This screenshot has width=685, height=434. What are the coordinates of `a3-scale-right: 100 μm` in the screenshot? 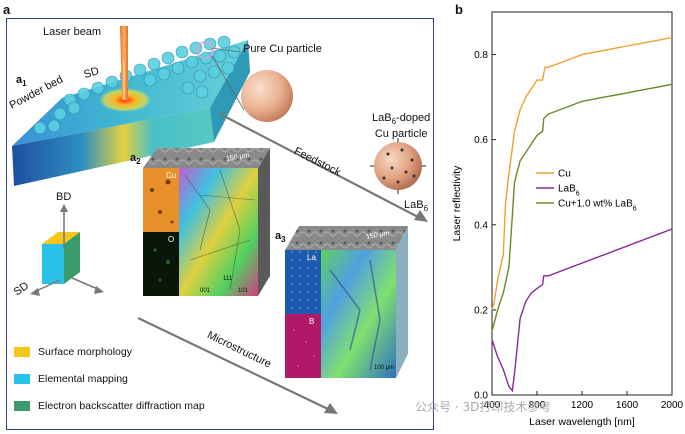 It's located at (384, 368).